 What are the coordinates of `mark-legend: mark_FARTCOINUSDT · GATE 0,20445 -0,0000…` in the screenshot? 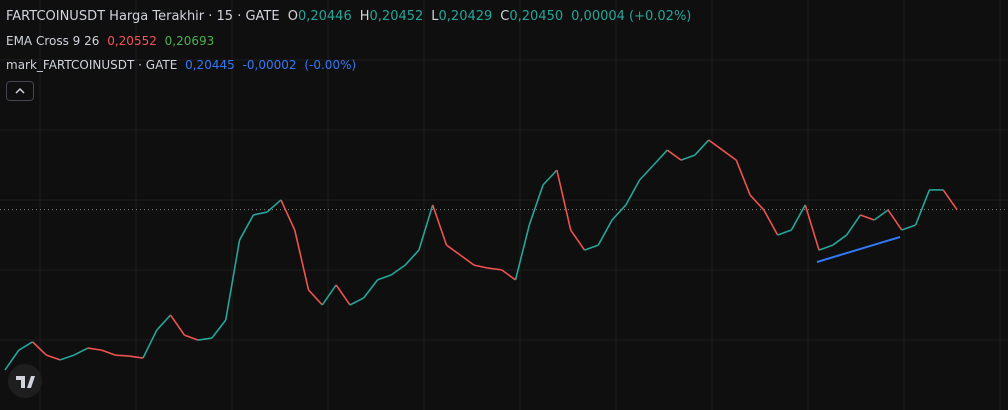 It's located at (183, 65).